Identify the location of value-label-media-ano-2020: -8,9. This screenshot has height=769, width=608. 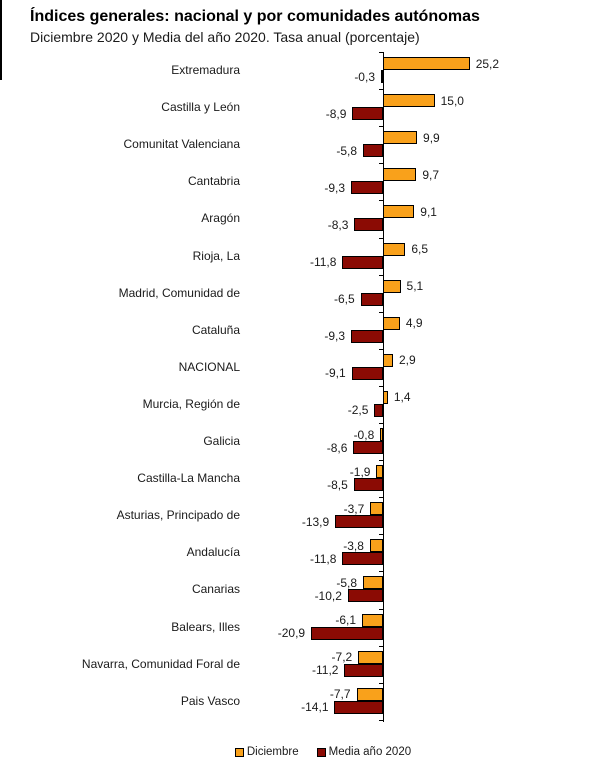
(336, 113).